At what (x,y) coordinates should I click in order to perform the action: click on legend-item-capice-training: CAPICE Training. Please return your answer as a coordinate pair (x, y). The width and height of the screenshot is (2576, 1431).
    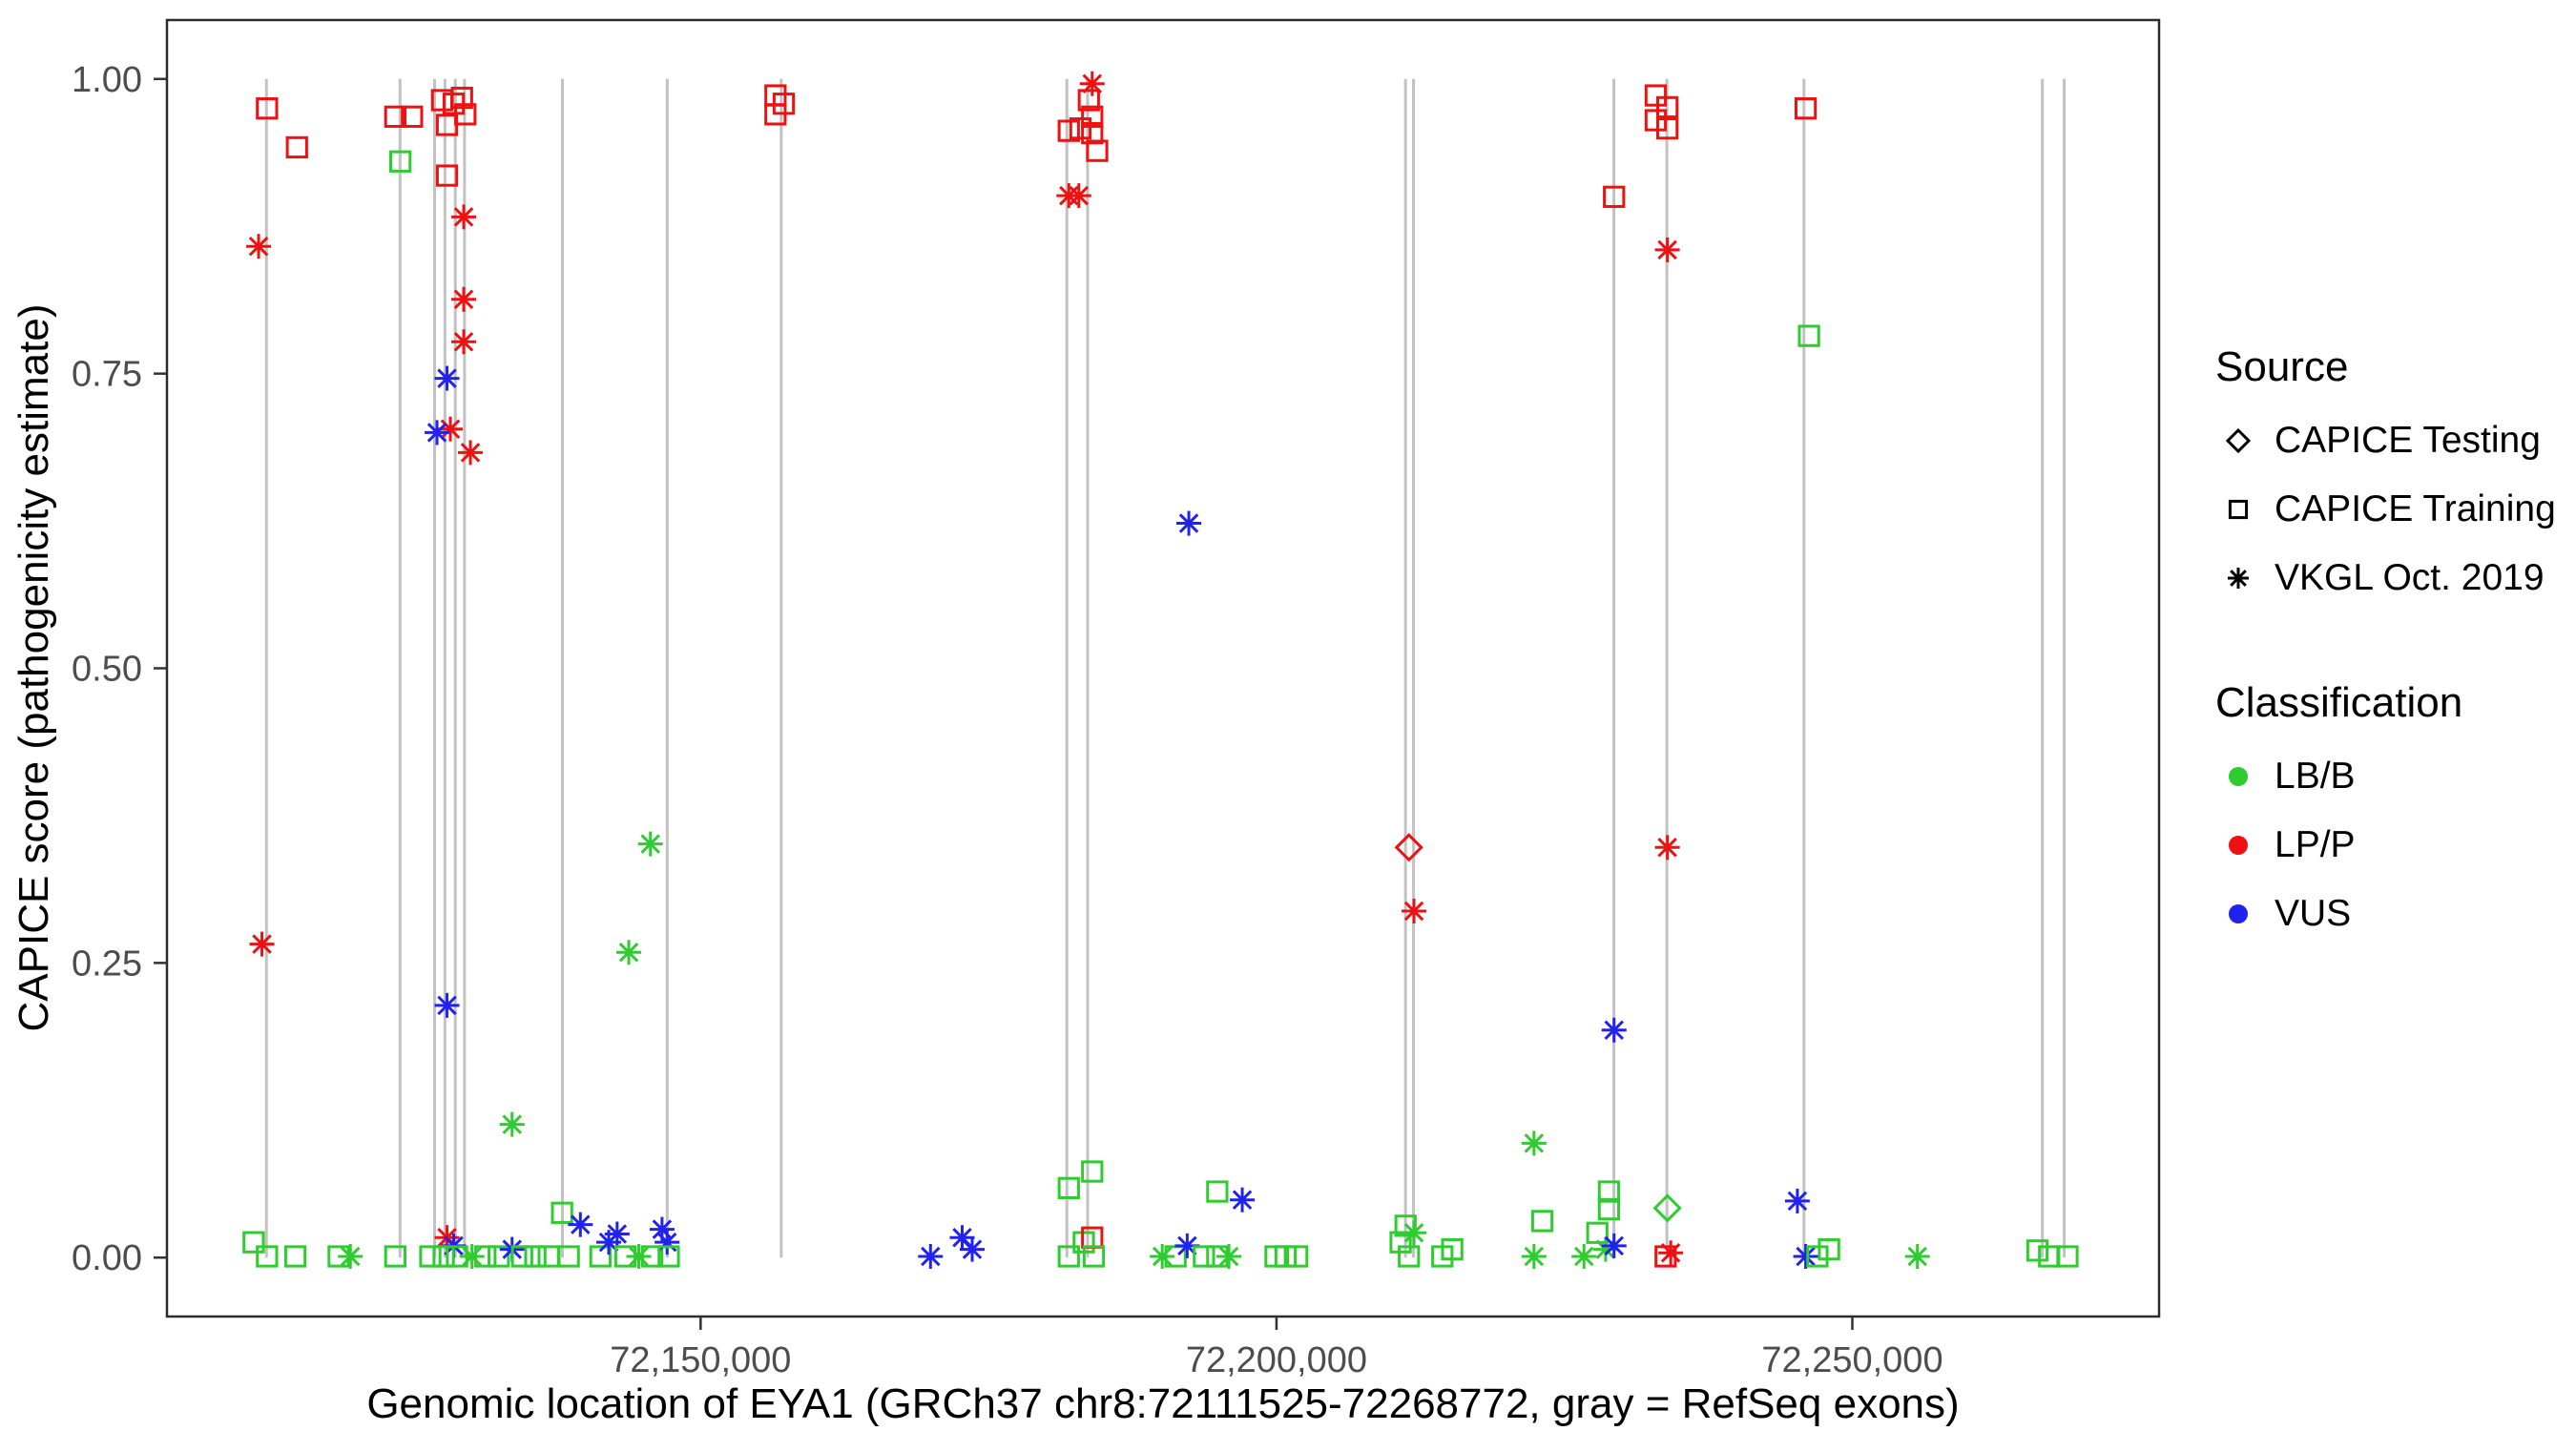
    Looking at the image, I should click on (2385, 509).